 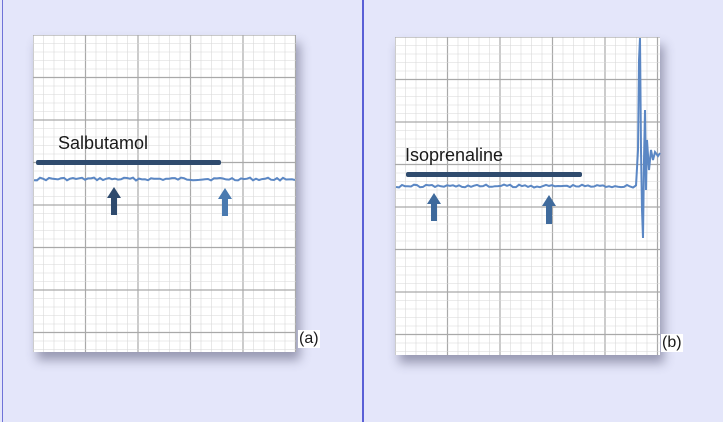 What do you see at coordinates (103, 143) in the screenshot?
I see `drug-label-a: Salbutamol` at bounding box center [103, 143].